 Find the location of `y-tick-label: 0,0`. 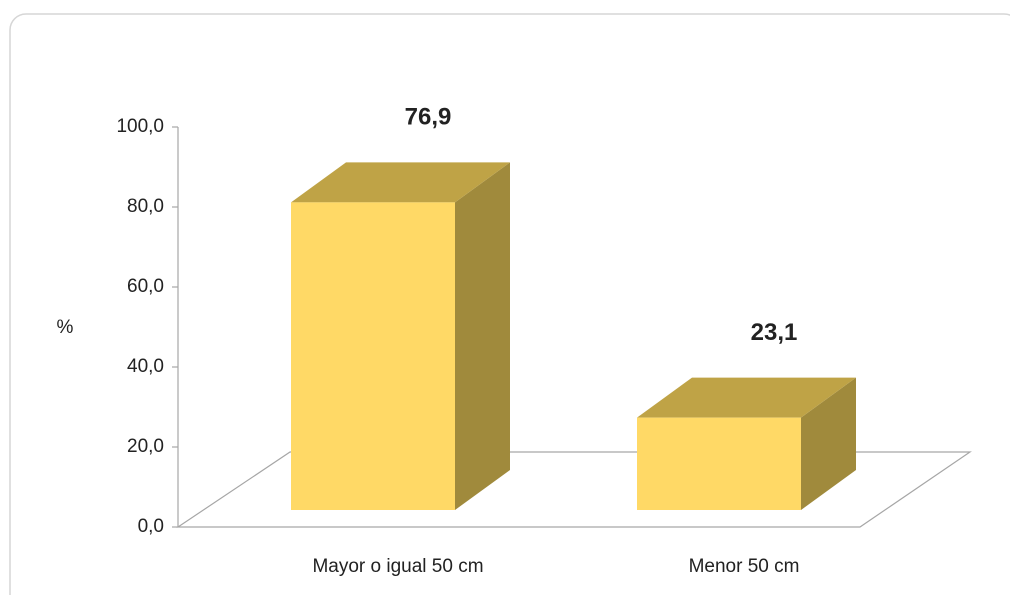

y-tick-label: 0,0 is located at coordinates (151, 526).